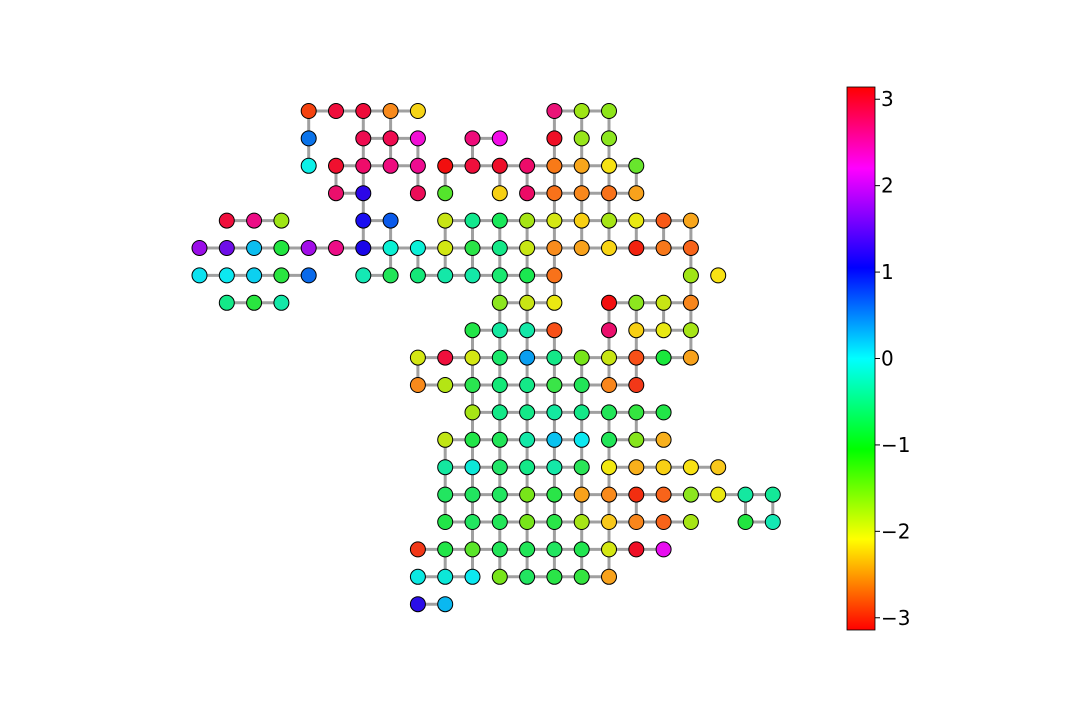 This screenshot has height=720, width=1080. Describe the element at coordinates (895, 618) in the screenshot. I see `colorbar-tick-label: −3` at that location.